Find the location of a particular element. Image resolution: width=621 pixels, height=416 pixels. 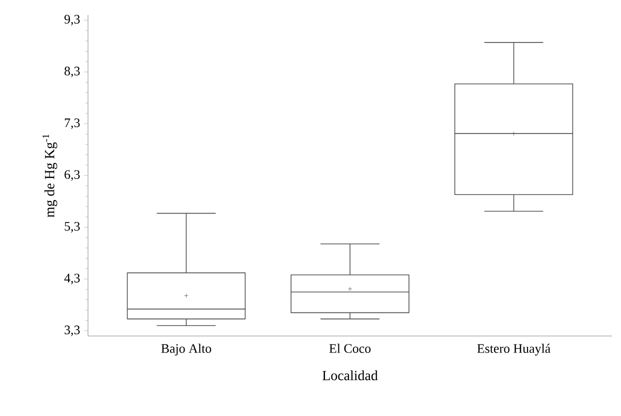

y-tick-label: 5,3 is located at coordinates (72, 227).